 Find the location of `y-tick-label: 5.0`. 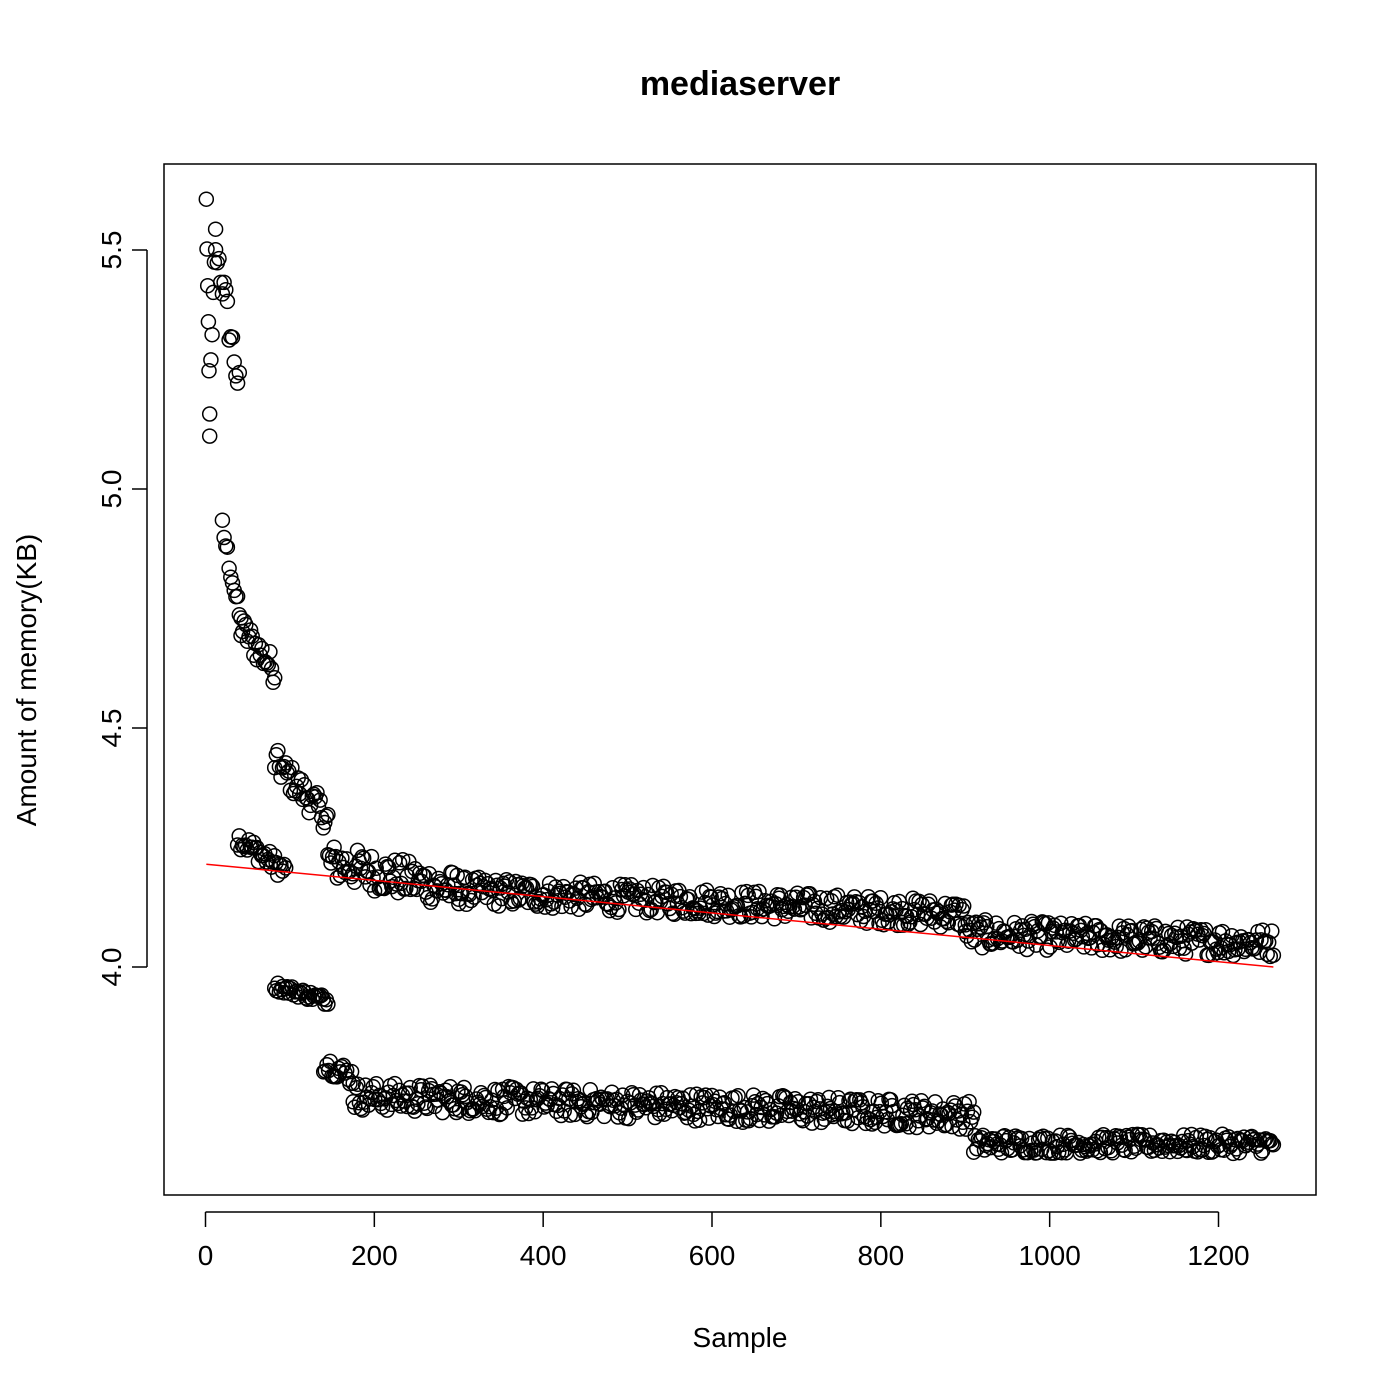

y-tick-label: 5.0 is located at coordinates (111, 489).